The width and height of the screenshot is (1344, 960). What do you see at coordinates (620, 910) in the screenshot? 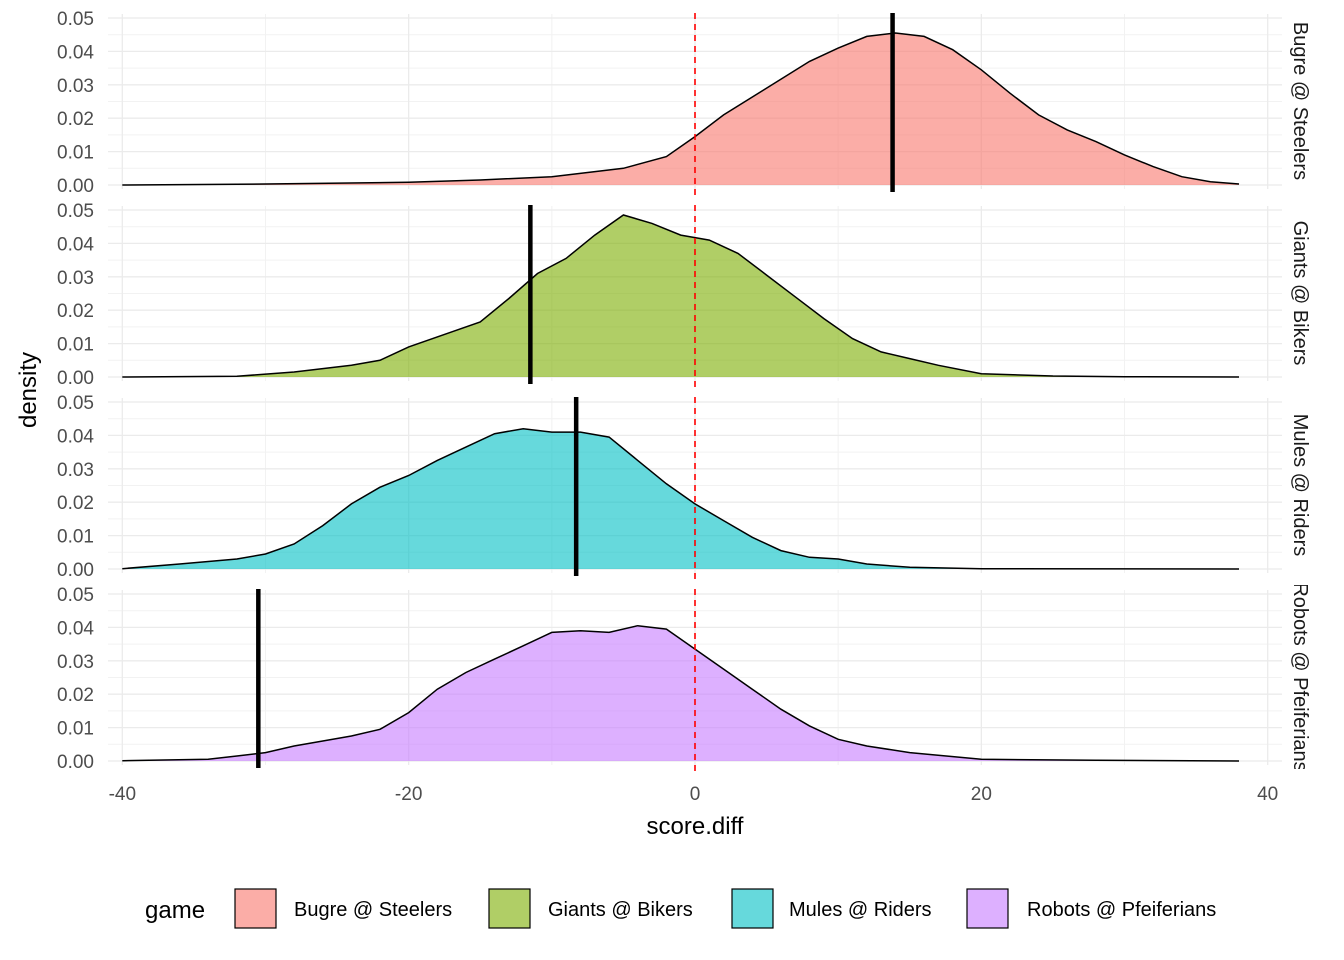
I see `legend-label: Giants @ Bikers` at bounding box center [620, 910].